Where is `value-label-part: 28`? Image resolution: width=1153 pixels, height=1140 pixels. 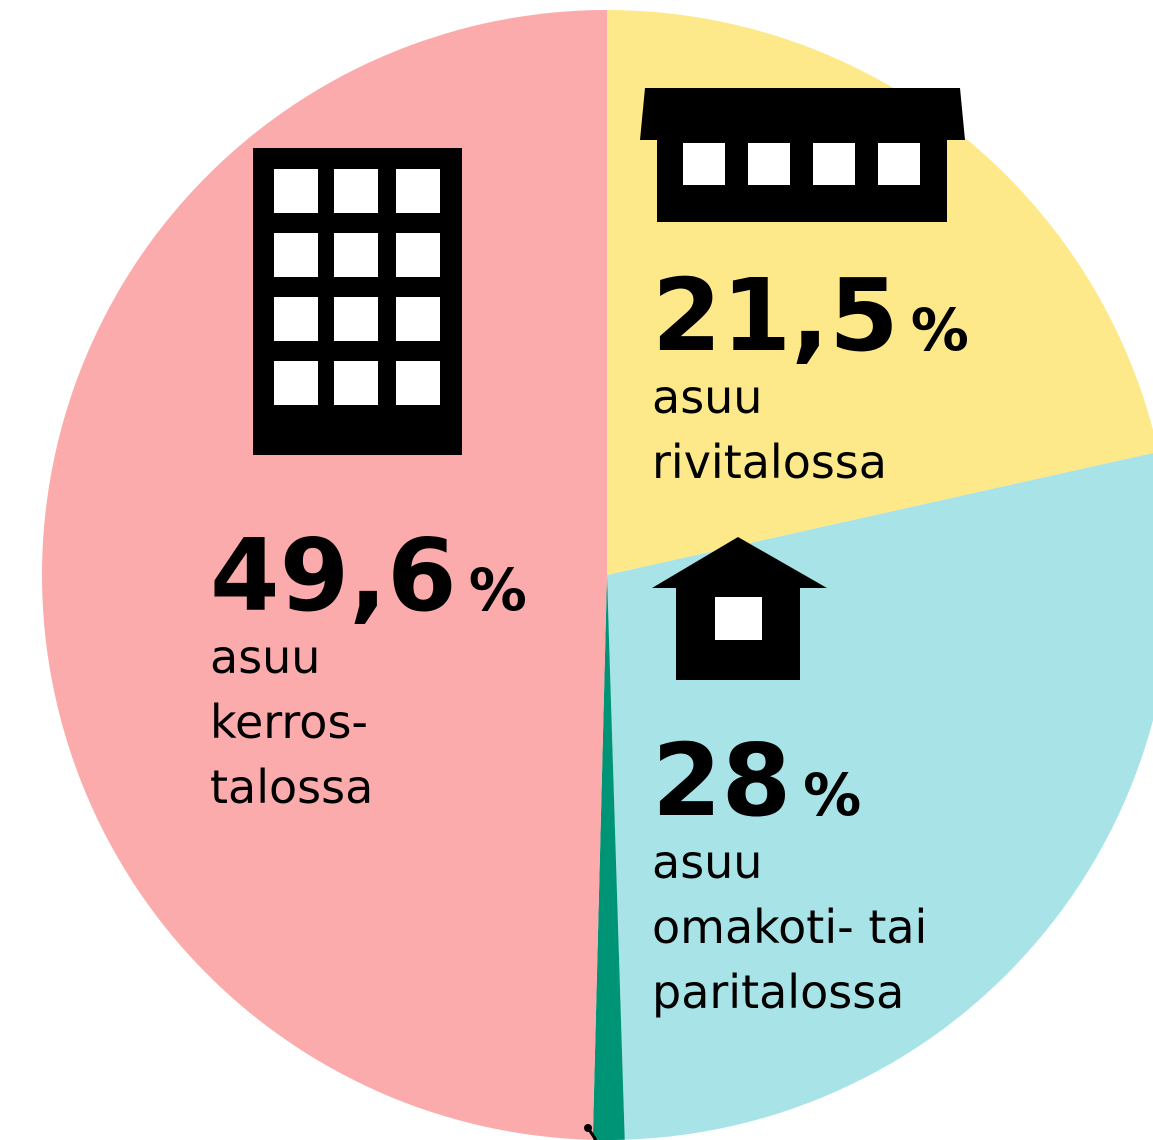
value-label-part: 28 is located at coordinates (721, 780).